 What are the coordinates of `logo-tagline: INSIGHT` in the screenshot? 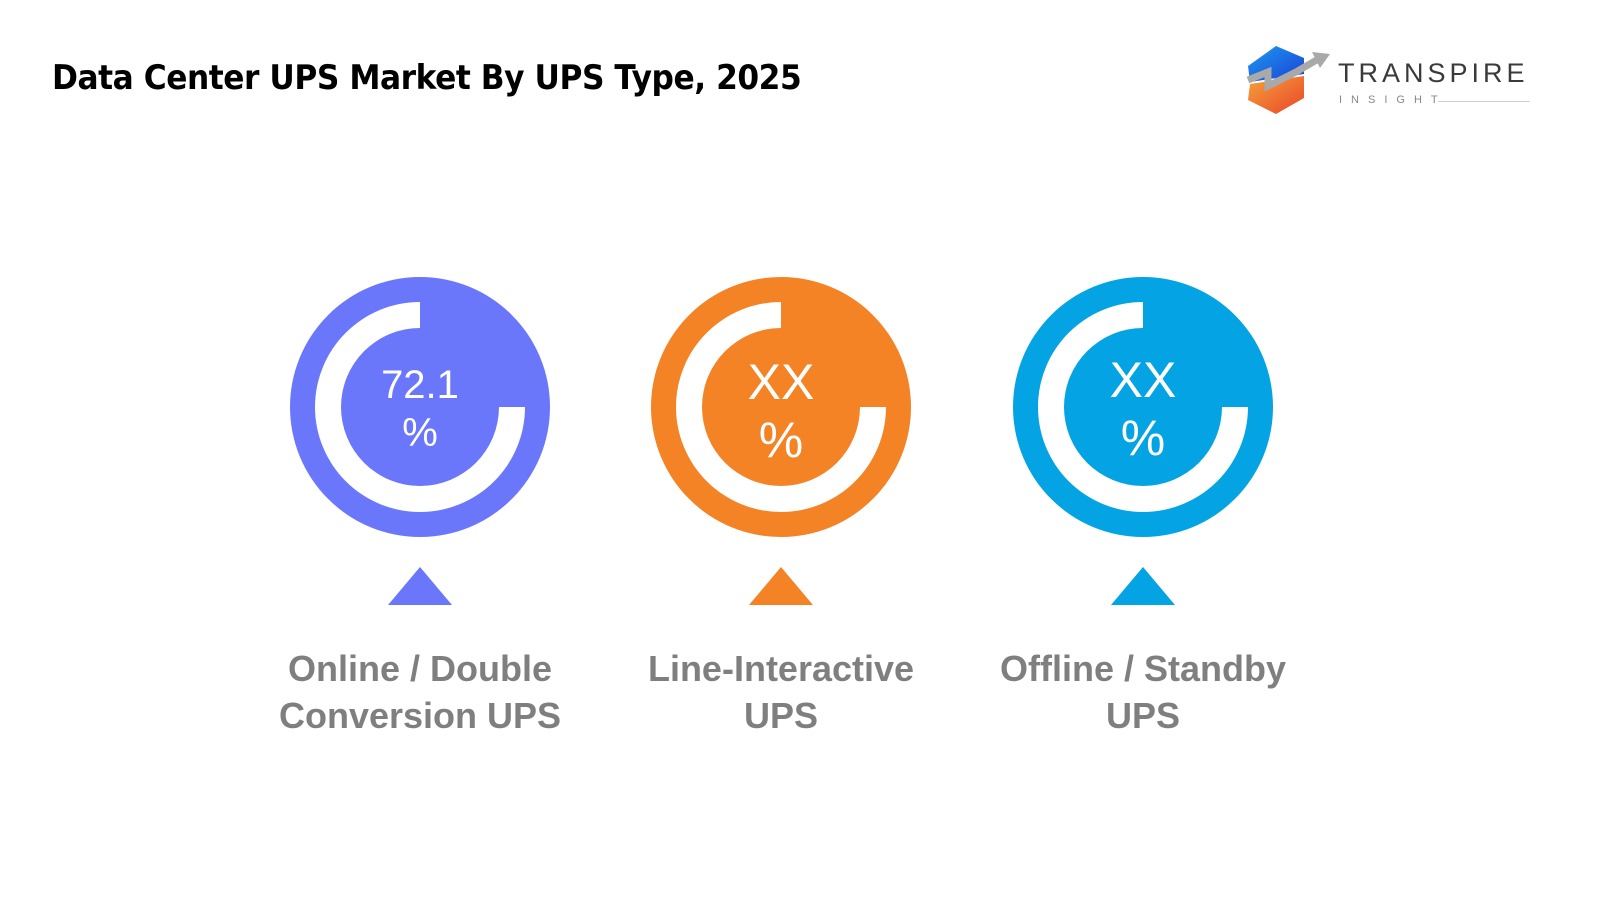 It's located at (1393, 100).